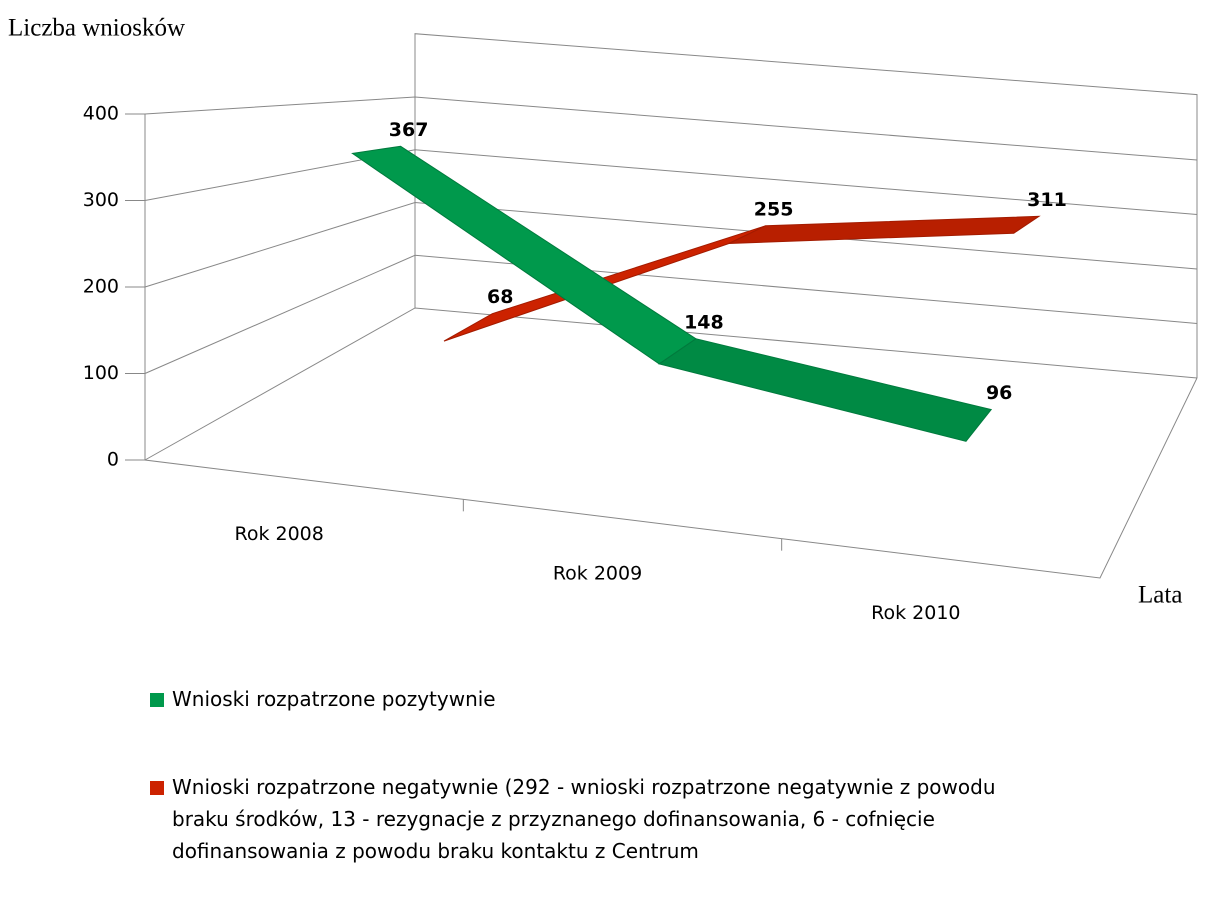  Describe the element at coordinates (500, 297) in the screenshot. I see `data-label: 68` at that location.